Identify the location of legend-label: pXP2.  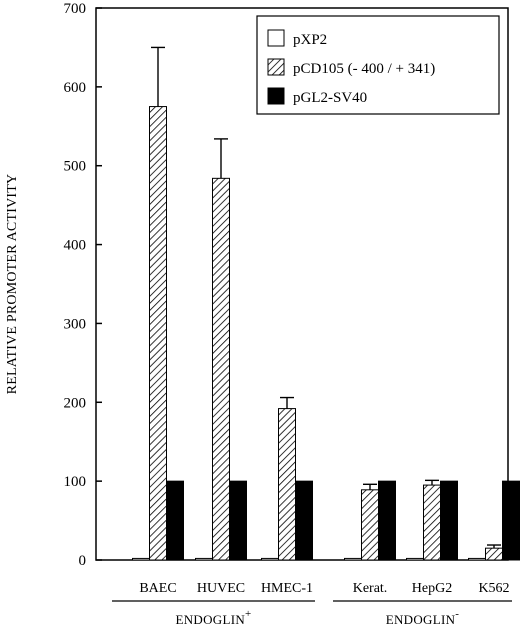
(310, 40).